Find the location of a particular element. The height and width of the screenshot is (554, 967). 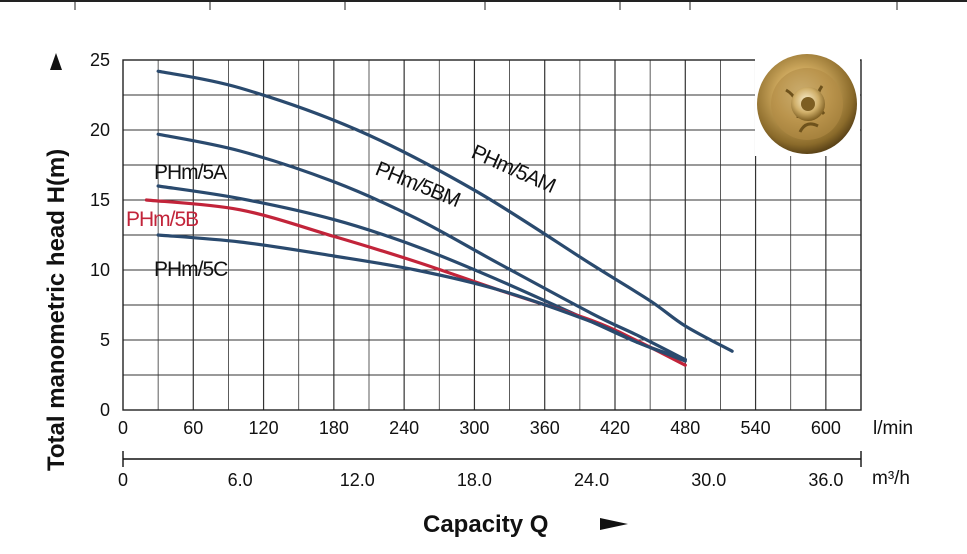

y-axis-title: Total manometric head H(m) is located at coordinates (56, 310).